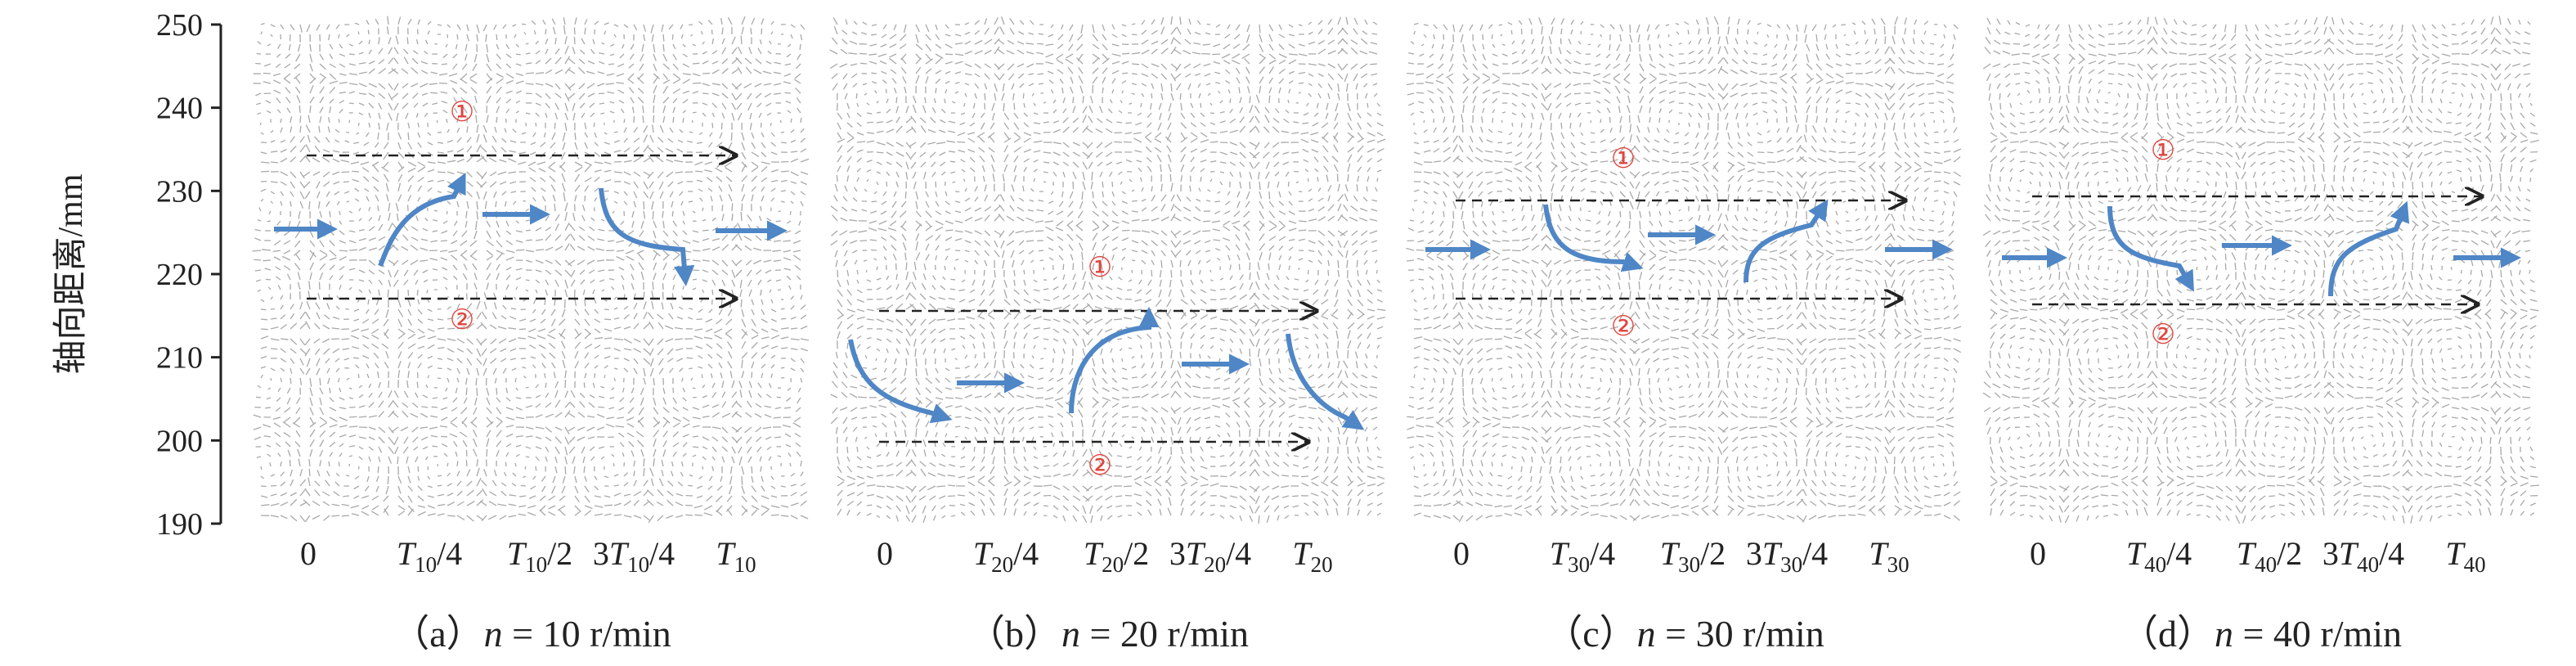 This screenshot has width=2576, height=666. What do you see at coordinates (2269, 556) in the screenshot?
I see `time-column-label: T40/2` at bounding box center [2269, 556].